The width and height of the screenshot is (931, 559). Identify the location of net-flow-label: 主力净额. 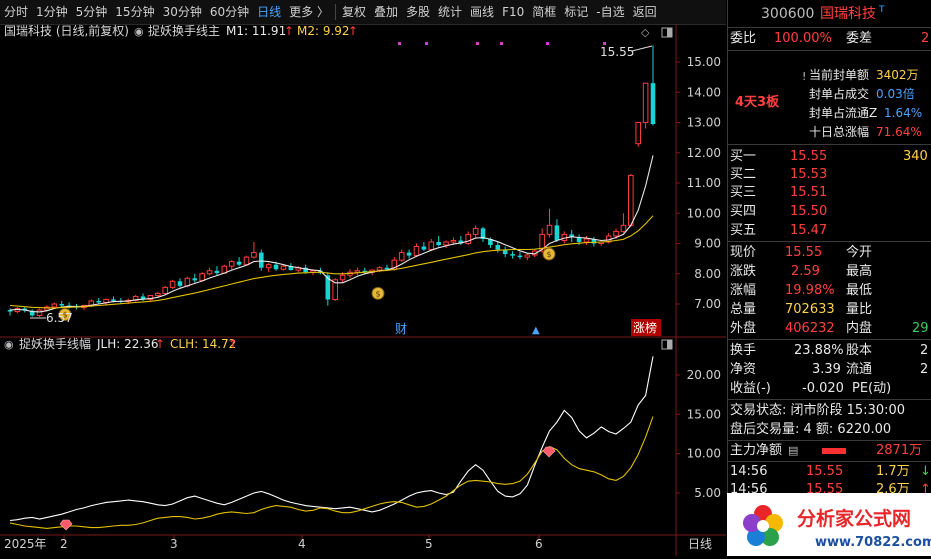
(756, 450).